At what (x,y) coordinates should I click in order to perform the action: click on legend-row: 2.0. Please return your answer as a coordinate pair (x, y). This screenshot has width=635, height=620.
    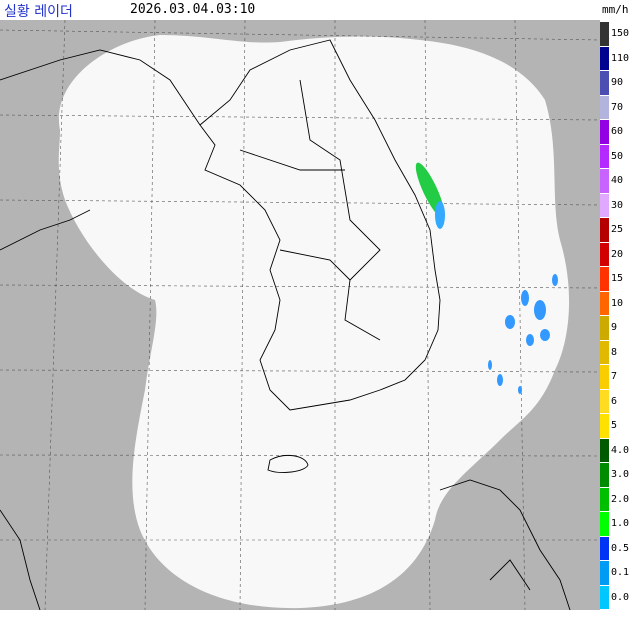
    Looking at the image, I should click on (617, 499).